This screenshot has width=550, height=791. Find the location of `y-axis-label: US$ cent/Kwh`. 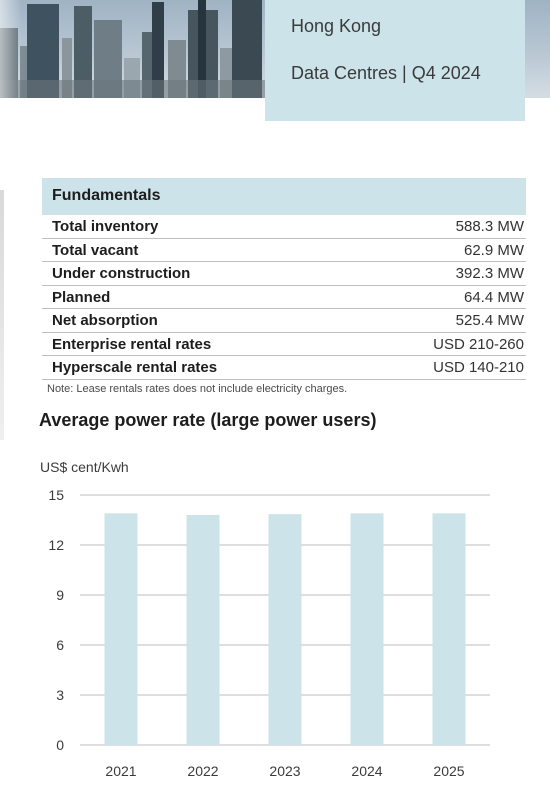

y-axis-label: US$ cent/Kwh is located at coordinates (84, 467).